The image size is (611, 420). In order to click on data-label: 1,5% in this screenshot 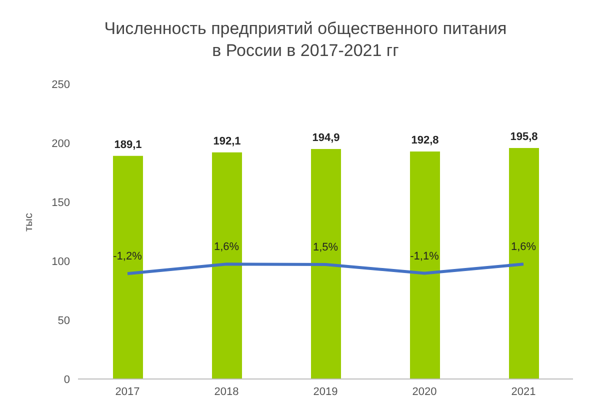, I will do `click(325, 247)`.